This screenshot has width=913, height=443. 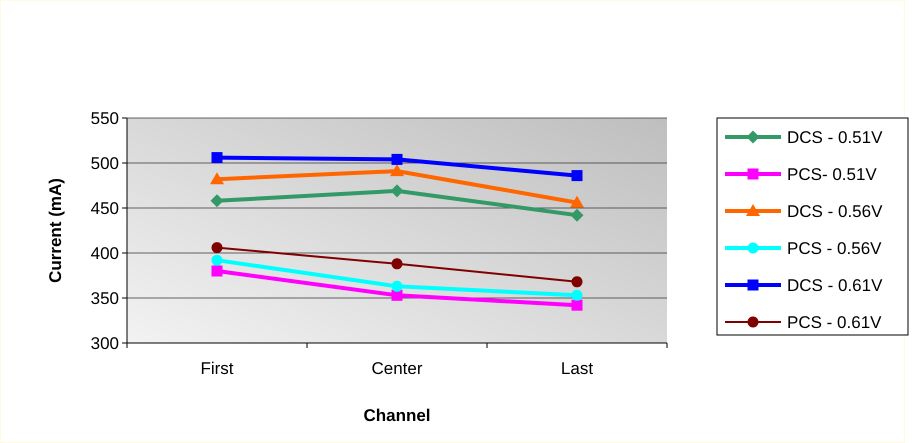 I want to click on x-tick-label: Center, so click(x=397, y=368).